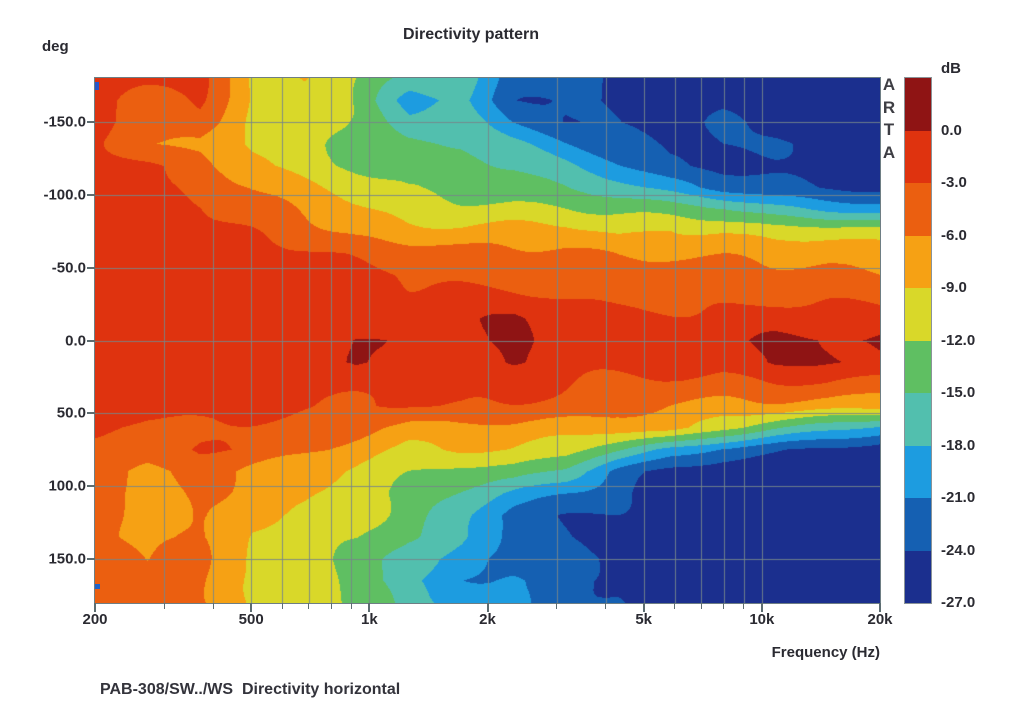 The height and width of the screenshot is (715, 1024). Describe the element at coordinates (825, 652) in the screenshot. I see `x-axis-title: Frequency (Hz)` at that location.